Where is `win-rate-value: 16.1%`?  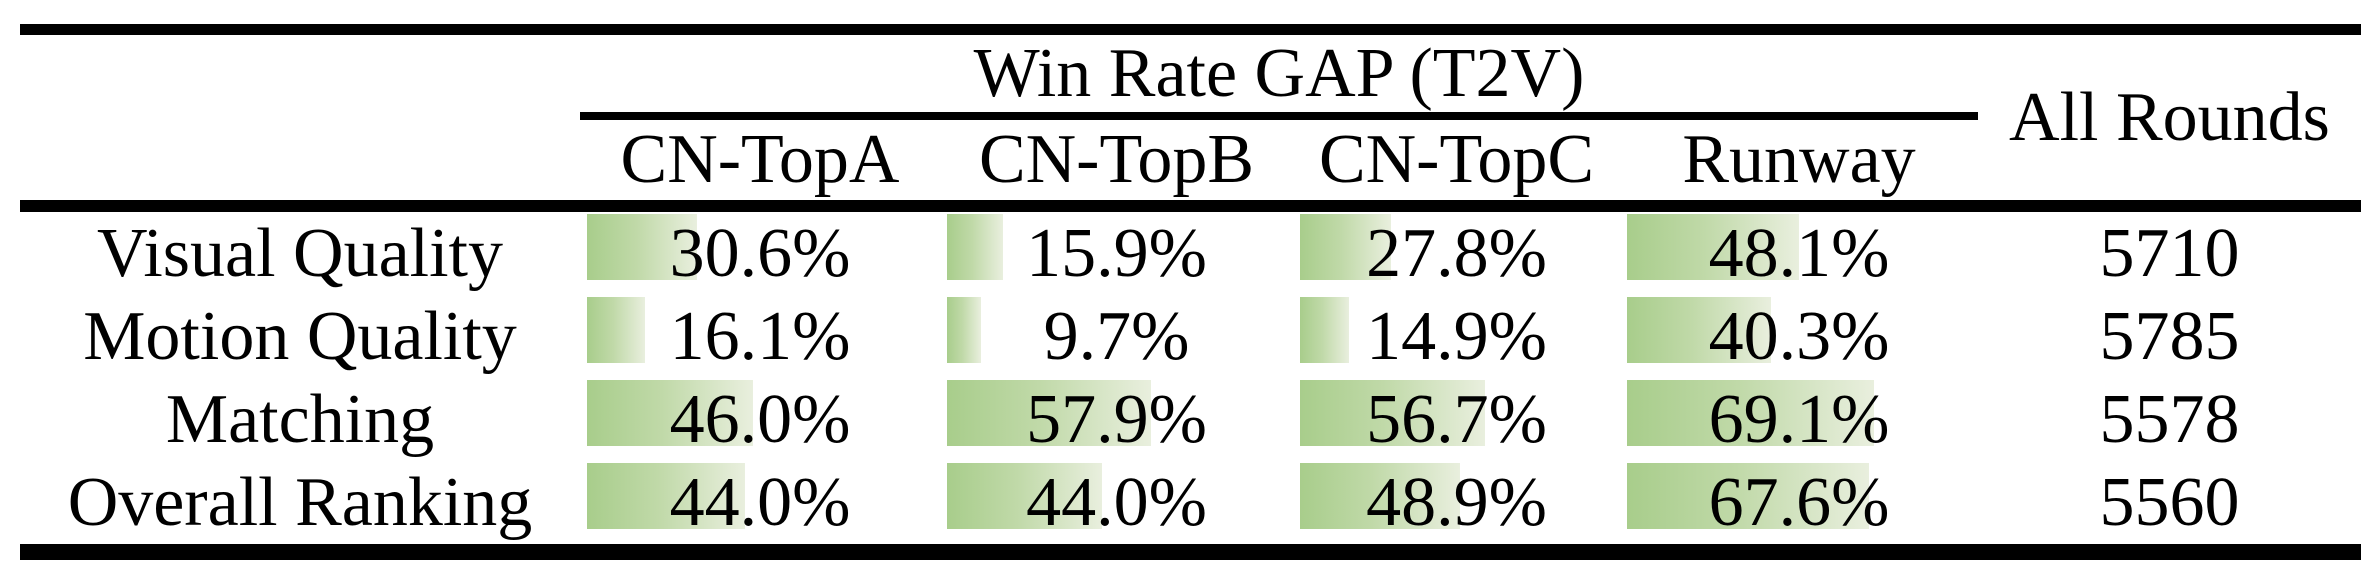
win-rate-value: 16.1% is located at coordinates (760, 336).